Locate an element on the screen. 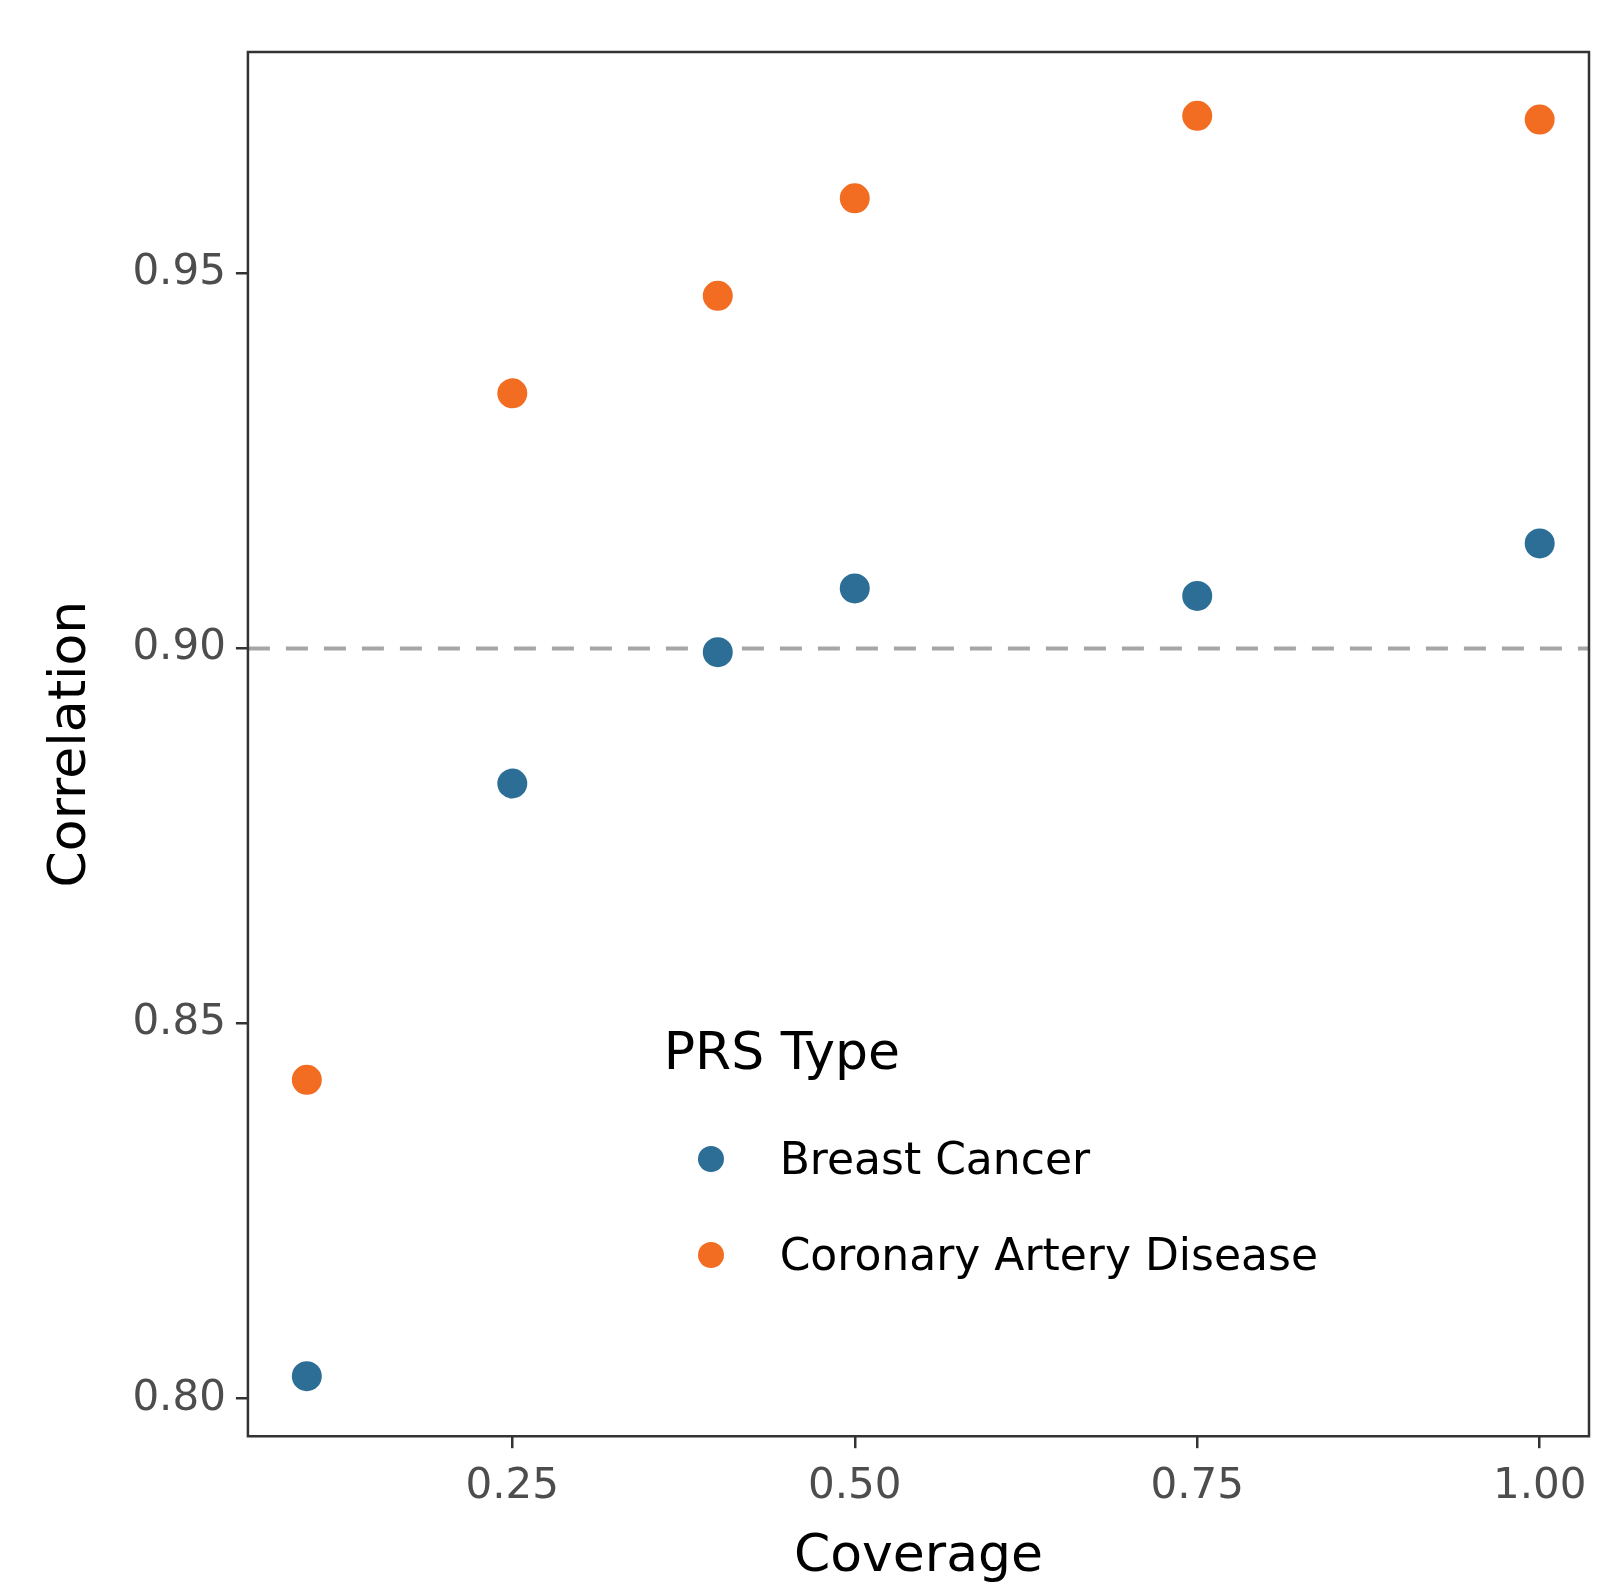  y-tick-label: 0.80 is located at coordinates (179, 1395).